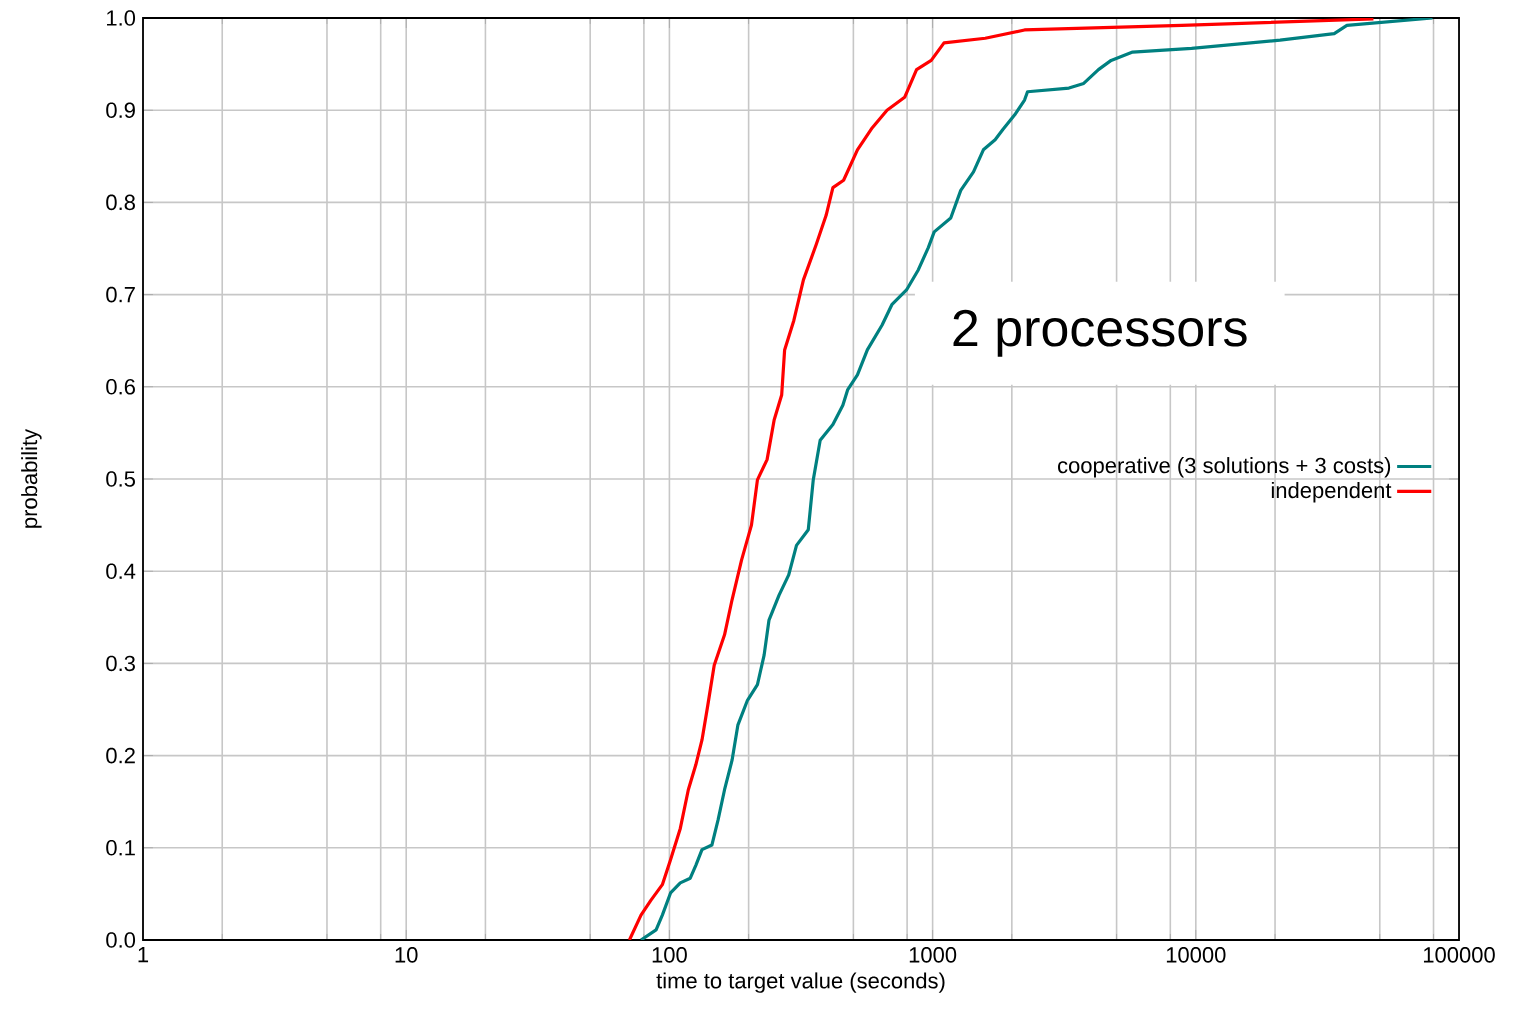 This screenshot has width=1534, height=1021. Describe the element at coordinates (121, 571) in the screenshot. I see `y-tick-label: 0.4` at that location.